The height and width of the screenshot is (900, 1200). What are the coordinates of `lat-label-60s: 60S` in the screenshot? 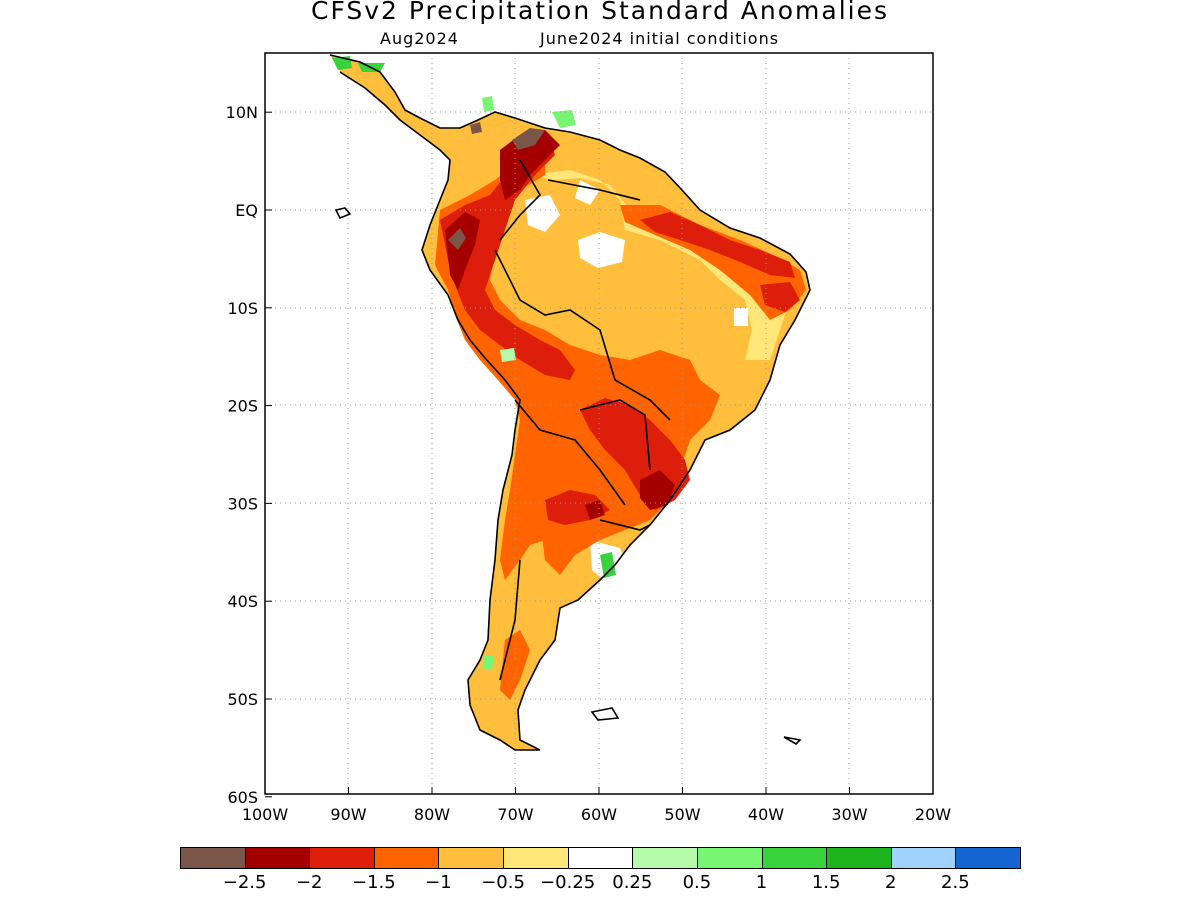 It's located at (242, 797).